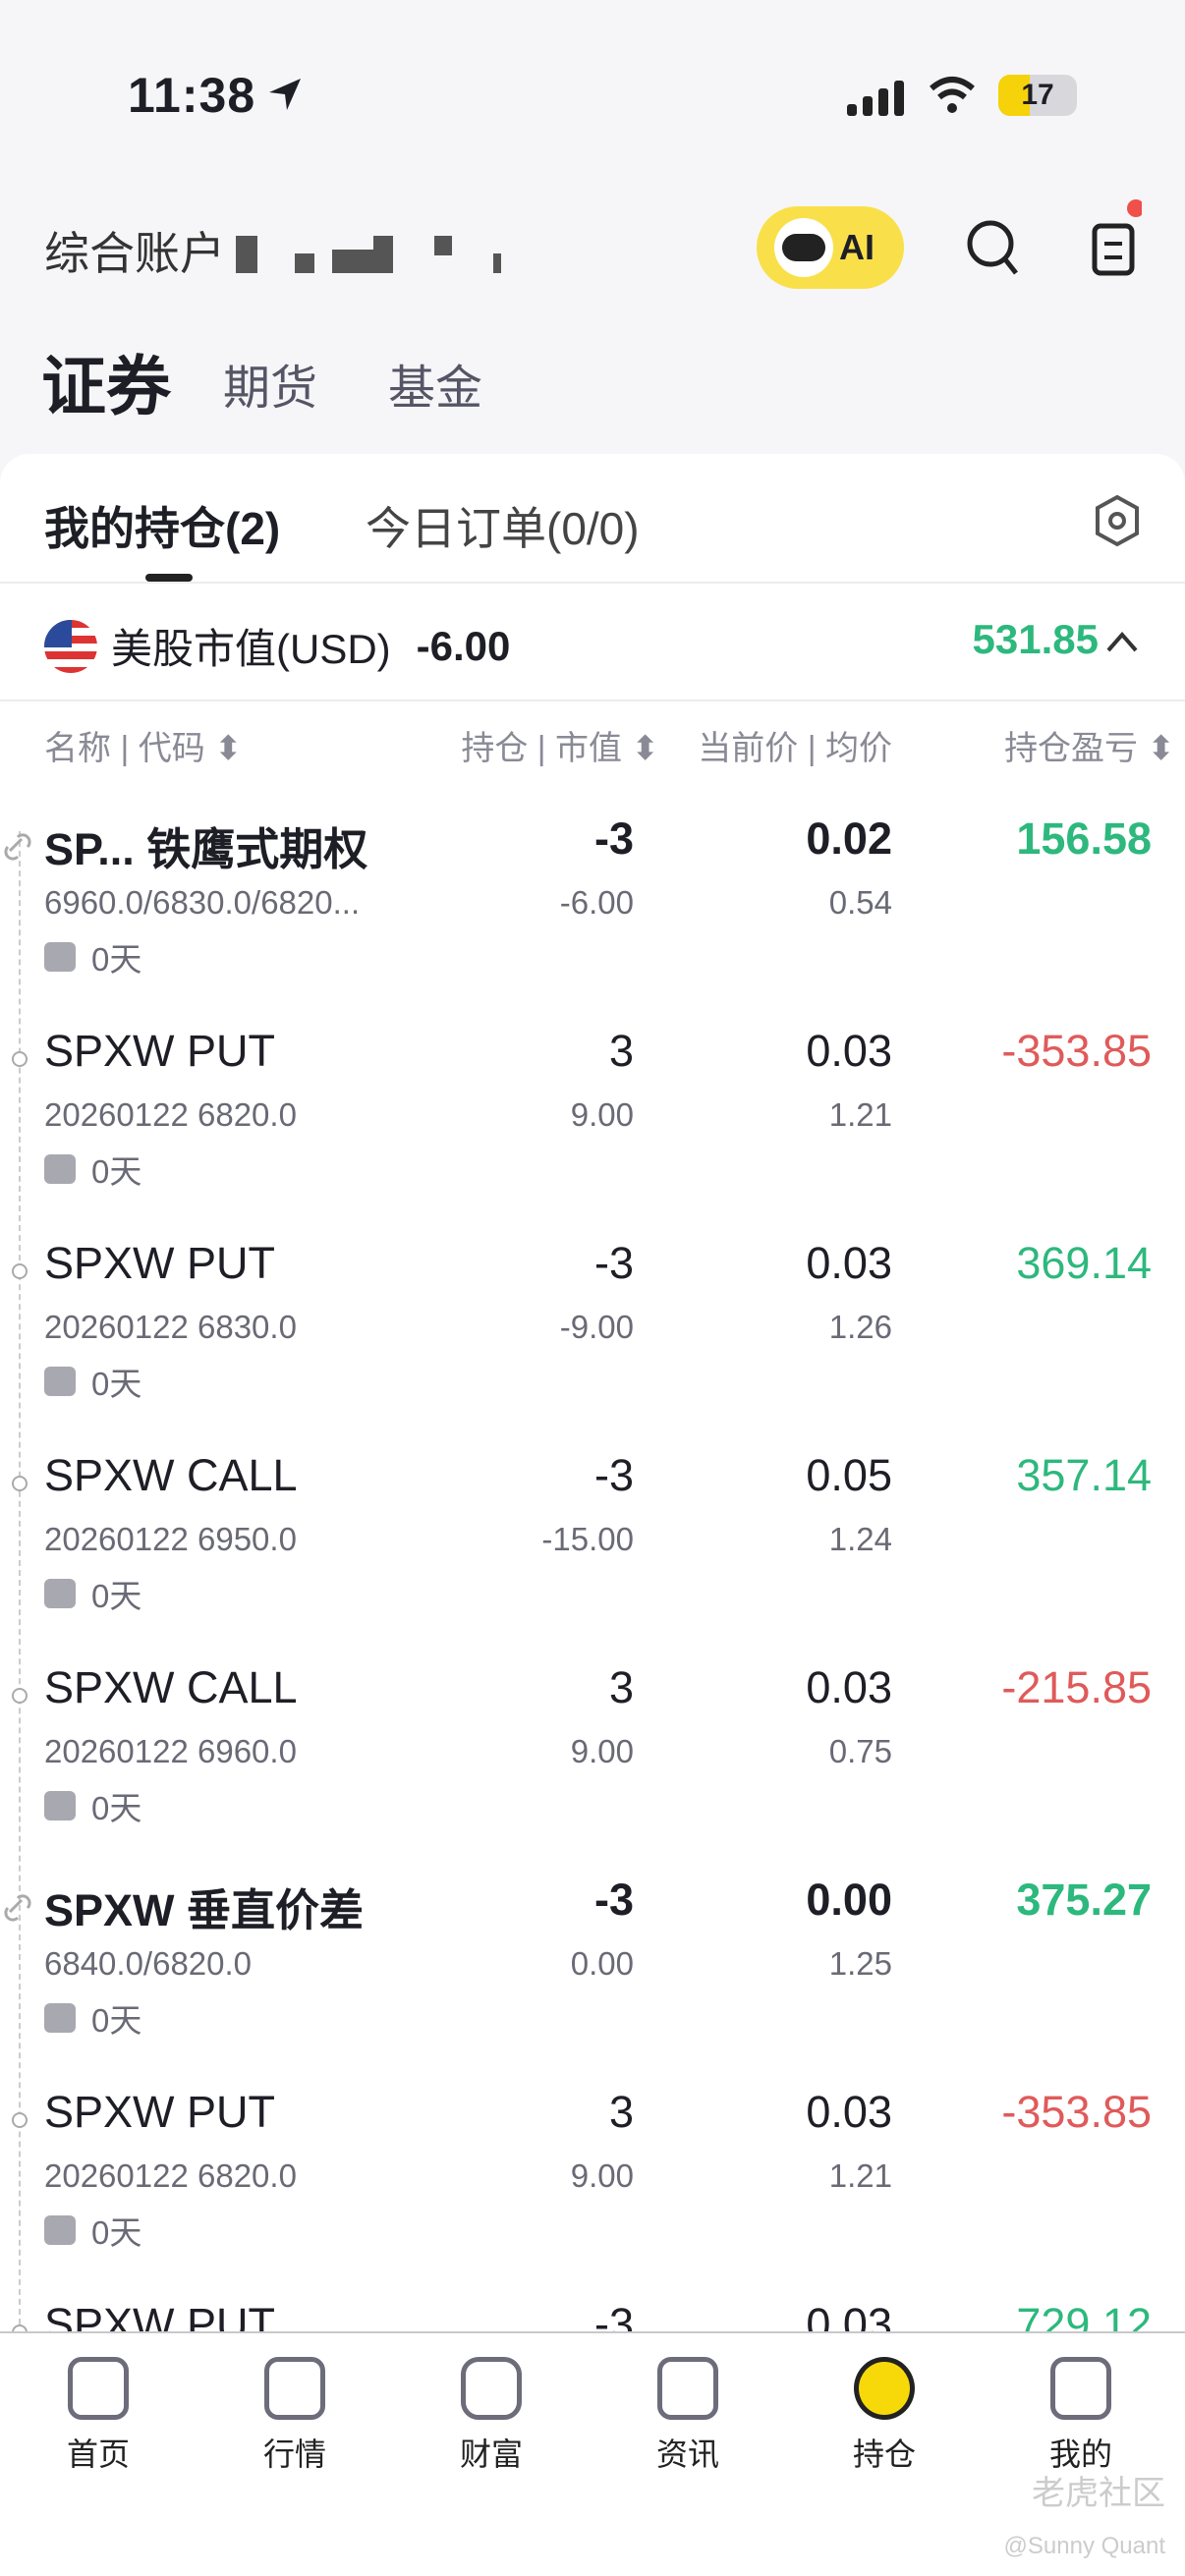 Image resolution: width=1185 pixels, height=2576 pixels. What do you see at coordinates (885, 2416) in the screenshot?
I see `tab-pie: 持仓` at bounding box center [885, 2416].